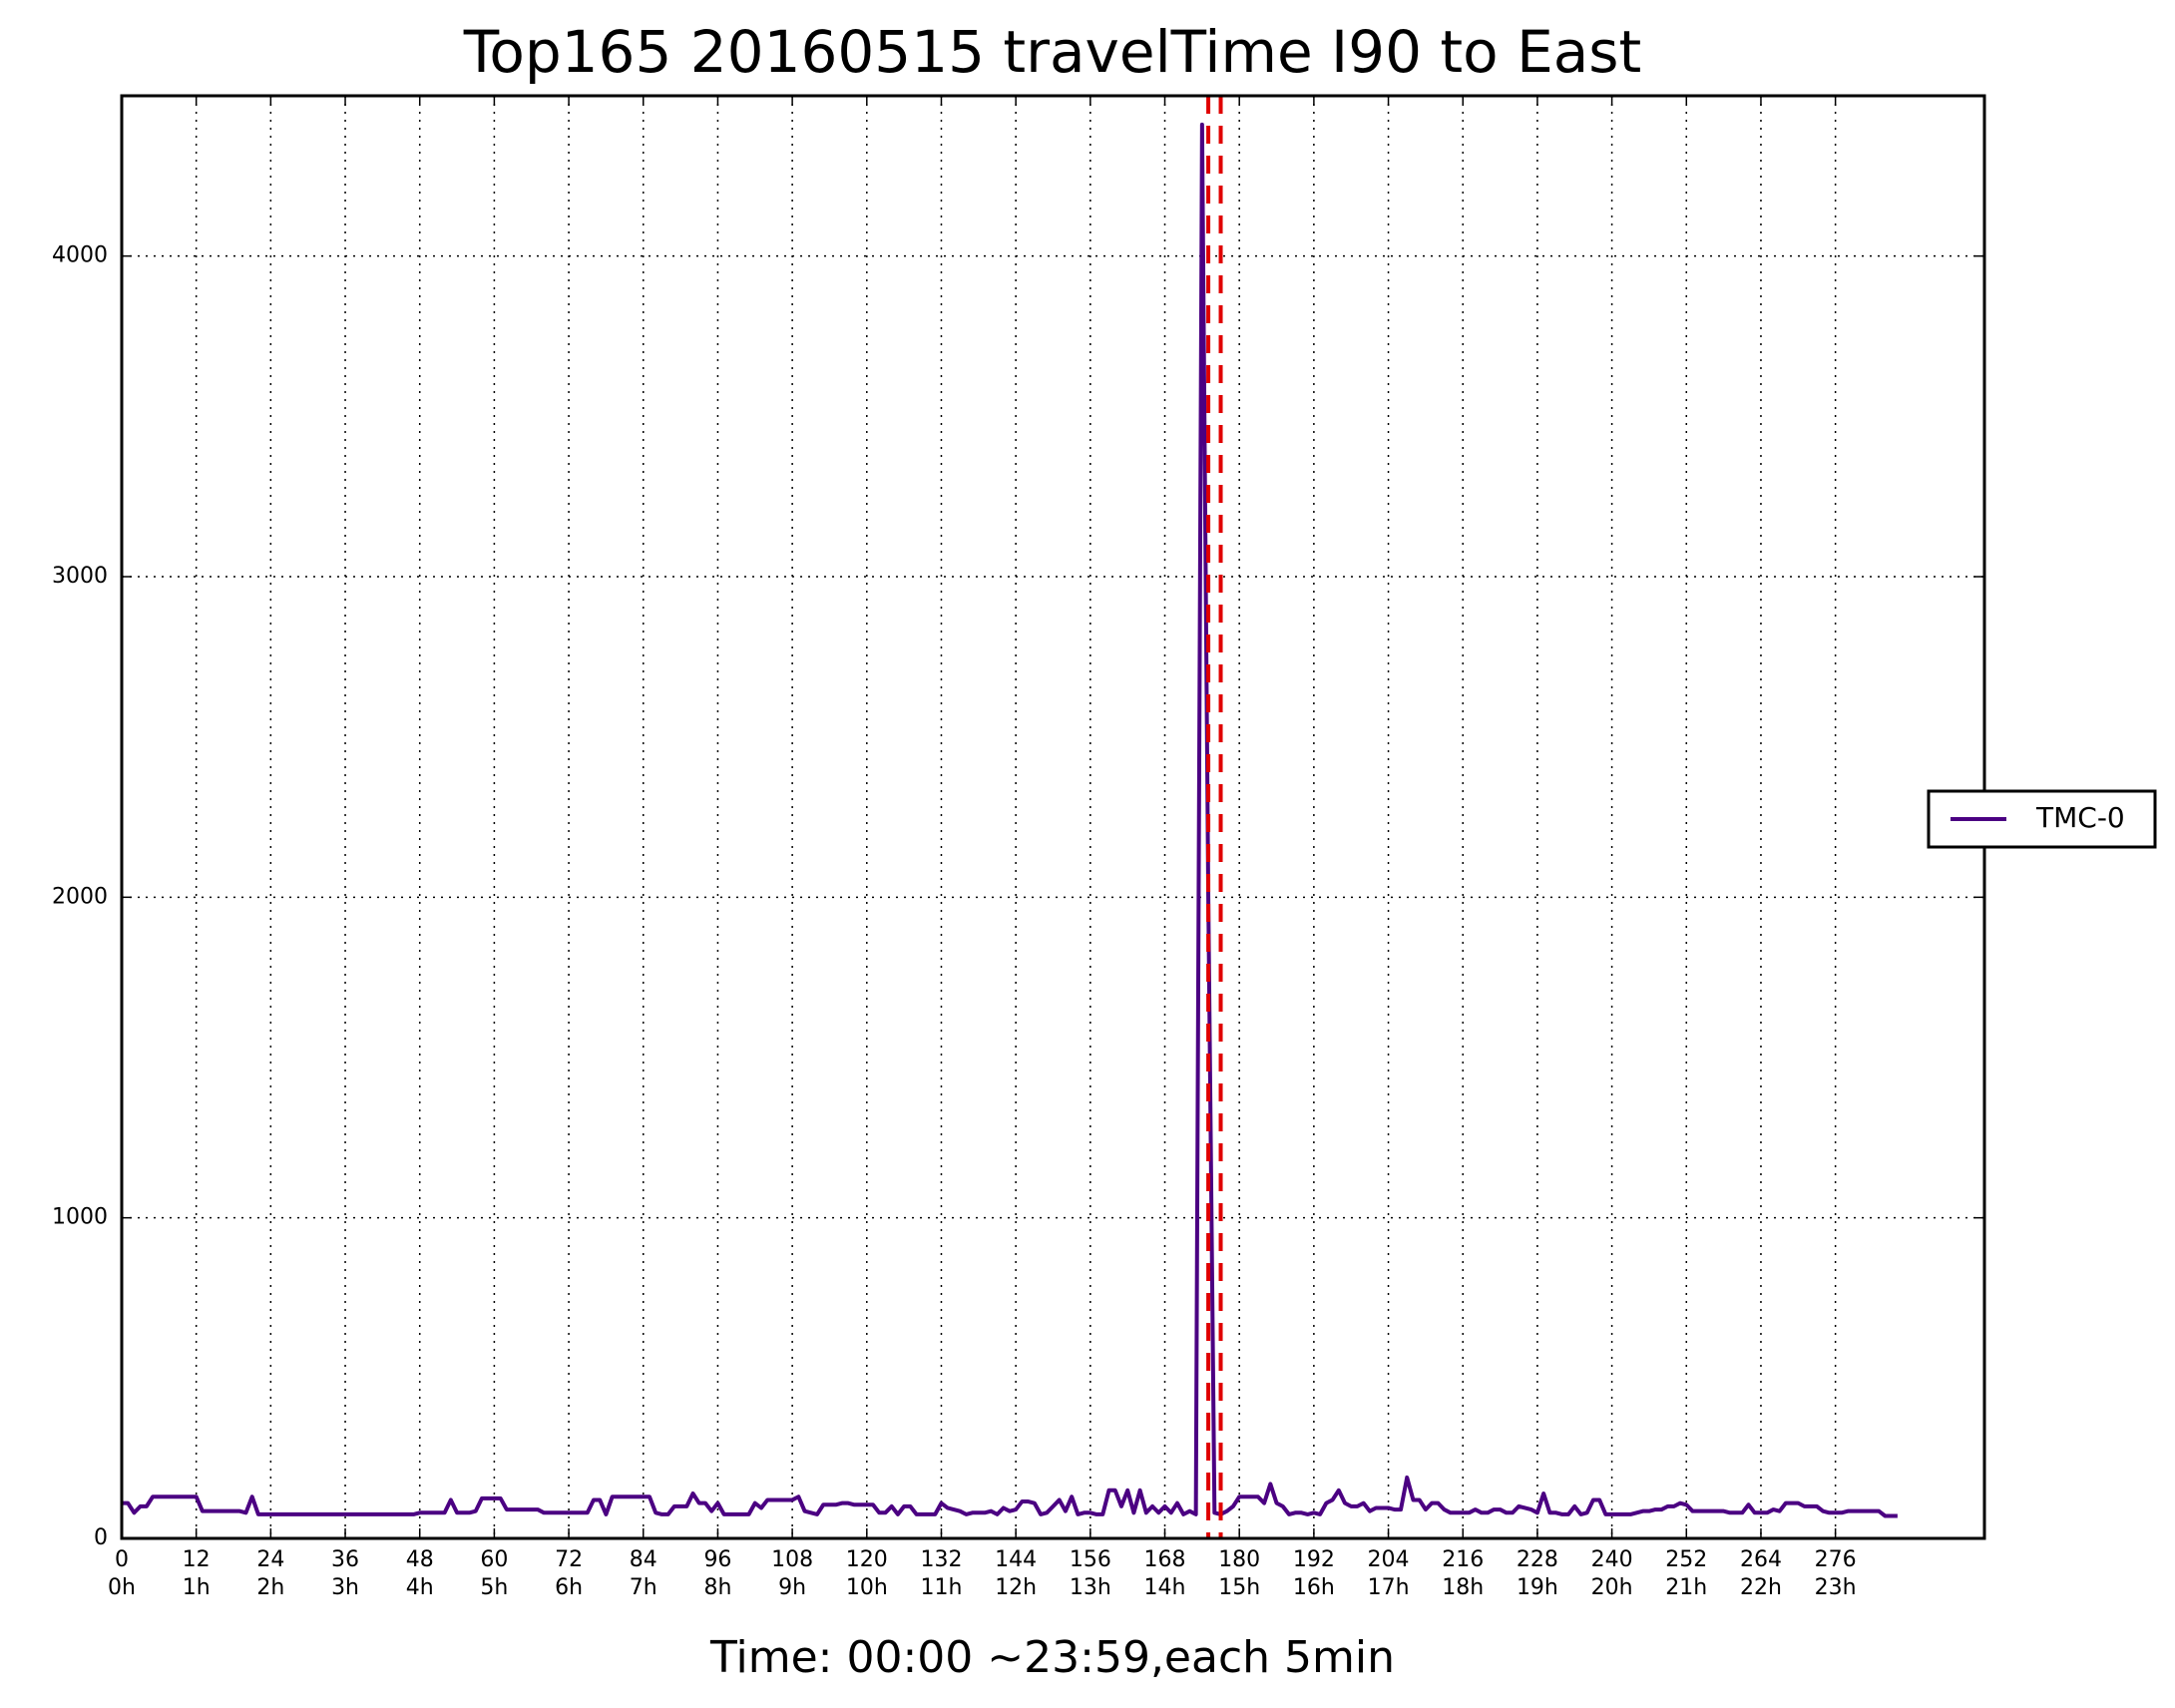 This screenshot has height=1708, width=2175. I want to click on x-tick-label: 60, so click(494, 1559).